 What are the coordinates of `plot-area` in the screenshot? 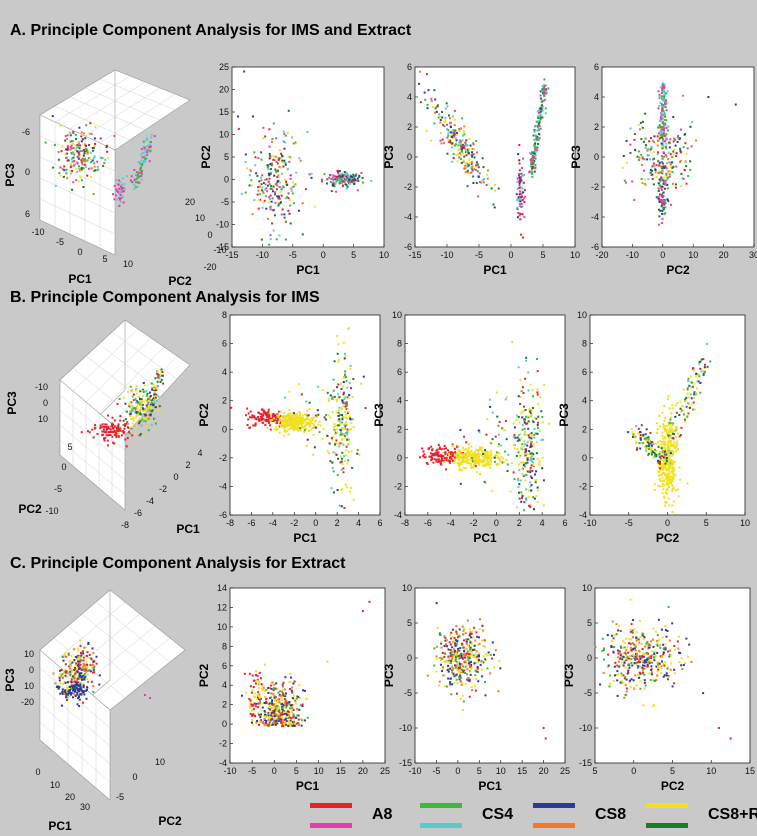 It's located at (490, 675).